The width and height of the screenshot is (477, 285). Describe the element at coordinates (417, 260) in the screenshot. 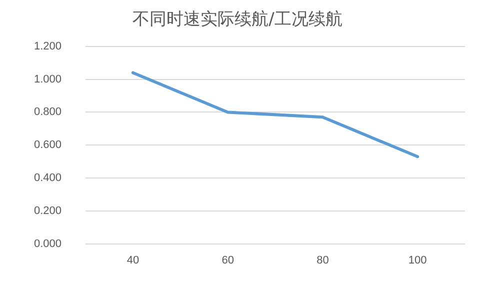

I see `x-tick-label: 100` at that location.